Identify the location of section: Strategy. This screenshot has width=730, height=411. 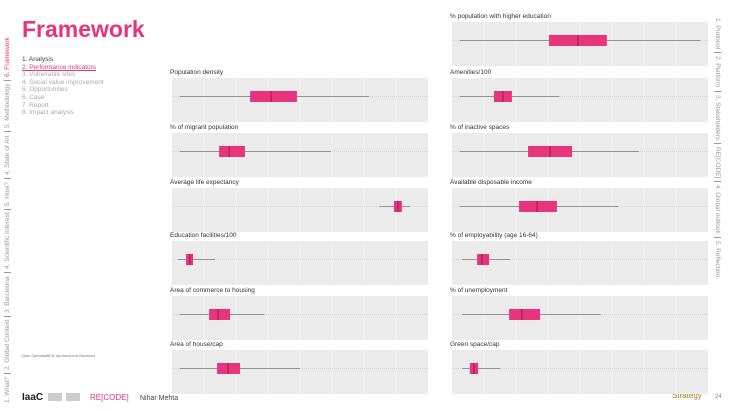
(687, 395).